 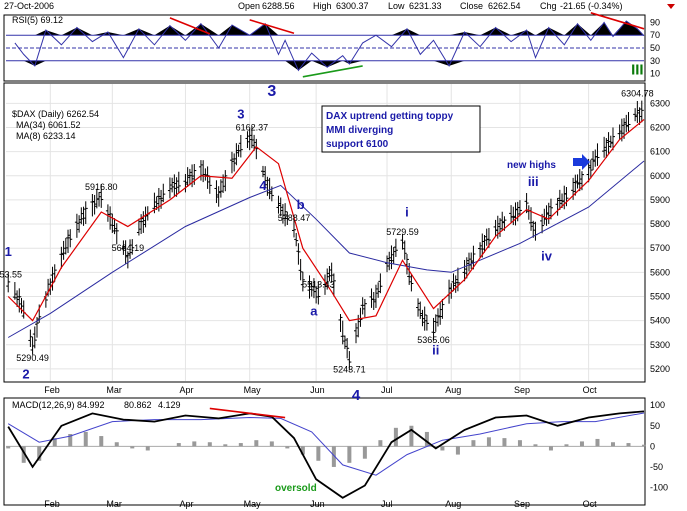 I want to click on price-label: 5729.59, so click(x=402, y=232).